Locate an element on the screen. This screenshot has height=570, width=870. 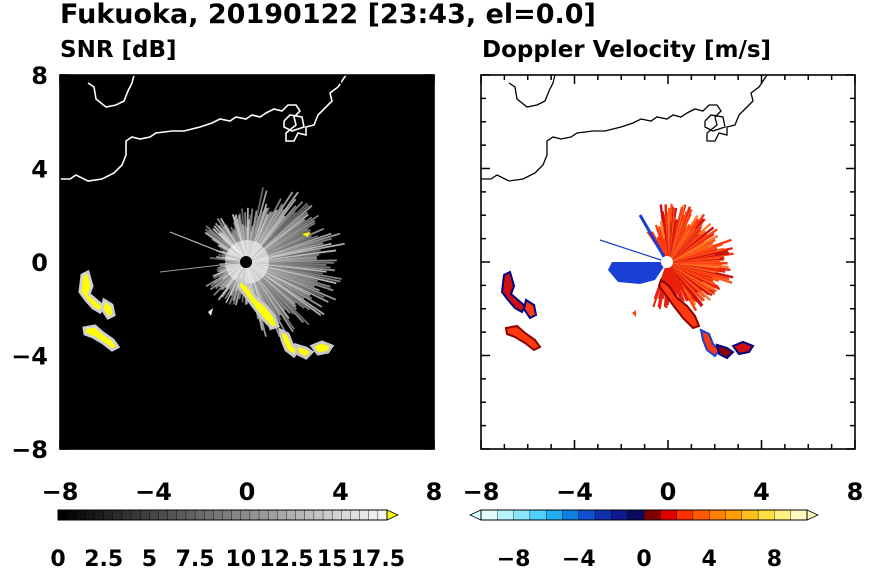
doppler-colorbar-tick-label: −8 is located at coordinates (514, 558).